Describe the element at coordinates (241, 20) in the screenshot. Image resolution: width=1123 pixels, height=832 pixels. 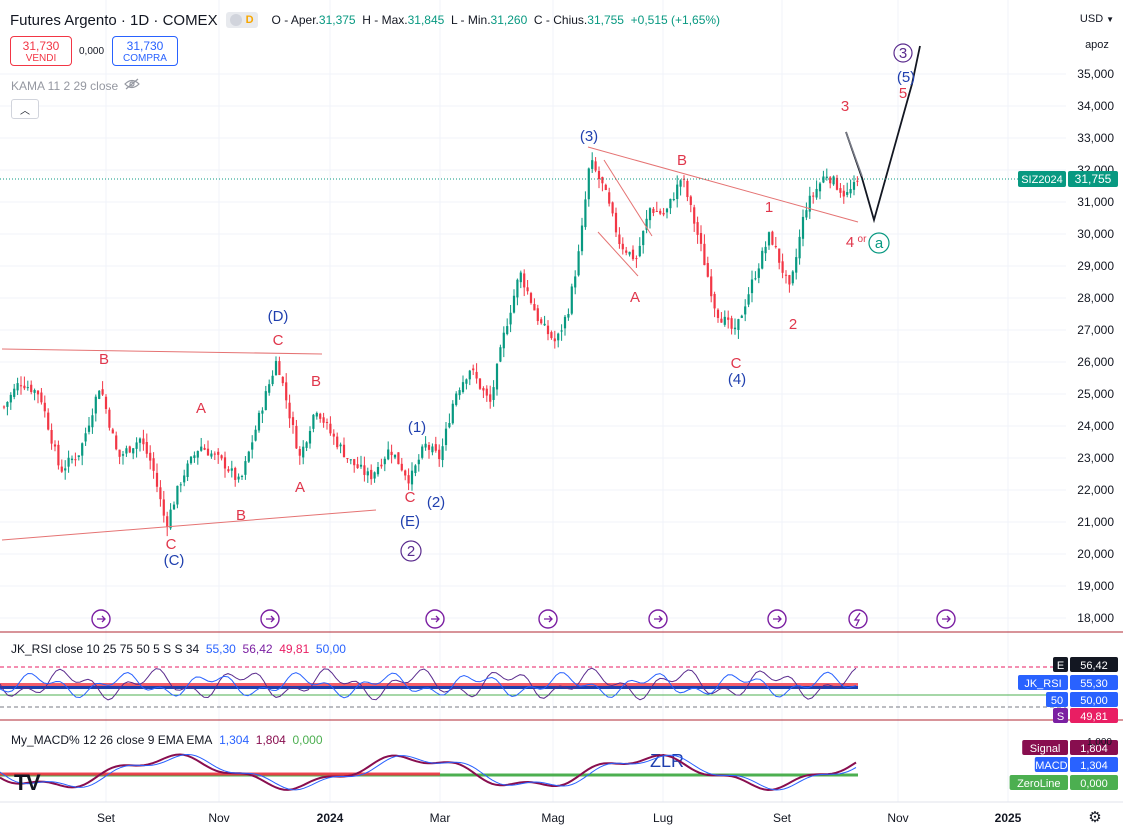
I see `status-pill: D` at that location.